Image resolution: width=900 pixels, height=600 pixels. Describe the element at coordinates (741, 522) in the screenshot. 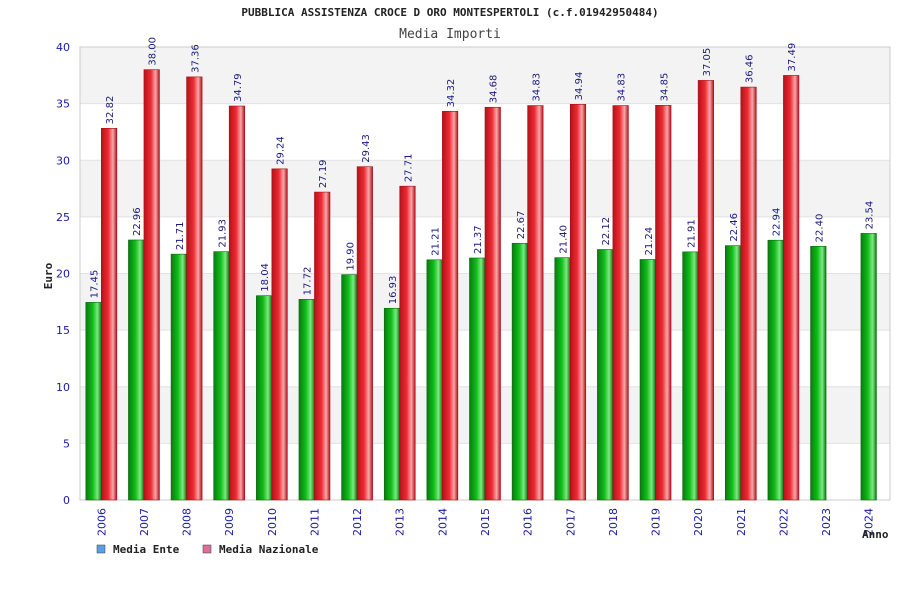

I see `x-tick-label: 2021` at that location.